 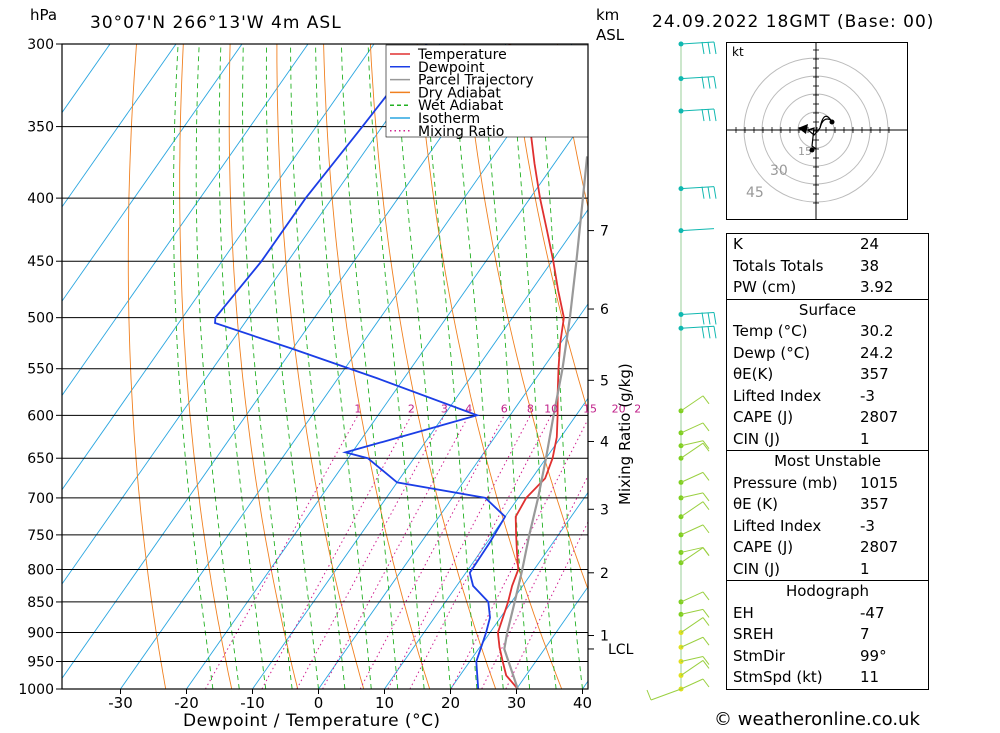 I want to click on km-tick-label: 3, so click(x=604, y=510).